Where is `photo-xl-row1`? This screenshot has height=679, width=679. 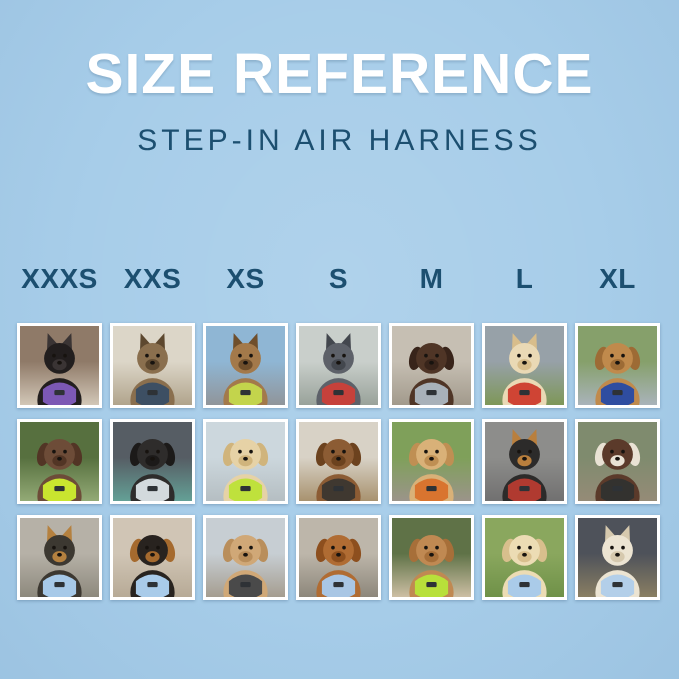 photo-xl-row1 is located at coordinates (617, 365).